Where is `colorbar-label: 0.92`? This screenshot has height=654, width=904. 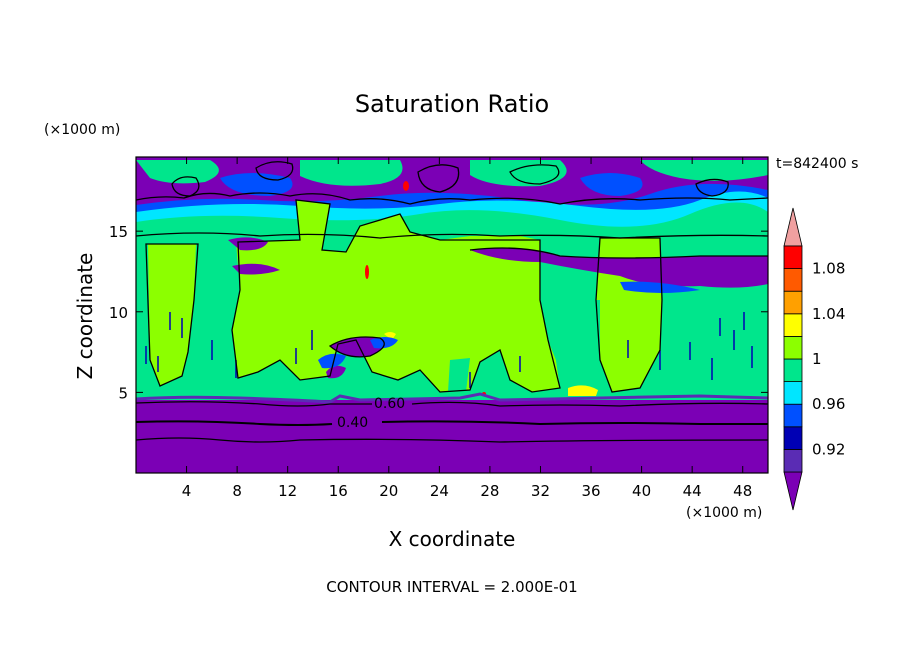
colorbar-label: 0.92 is located at coordinates (828, 449).